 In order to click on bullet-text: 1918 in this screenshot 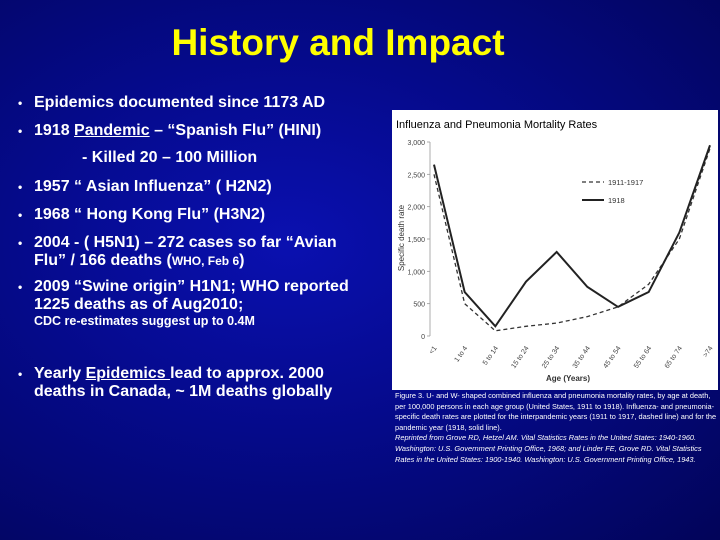, I will do `click(54, 130)`.